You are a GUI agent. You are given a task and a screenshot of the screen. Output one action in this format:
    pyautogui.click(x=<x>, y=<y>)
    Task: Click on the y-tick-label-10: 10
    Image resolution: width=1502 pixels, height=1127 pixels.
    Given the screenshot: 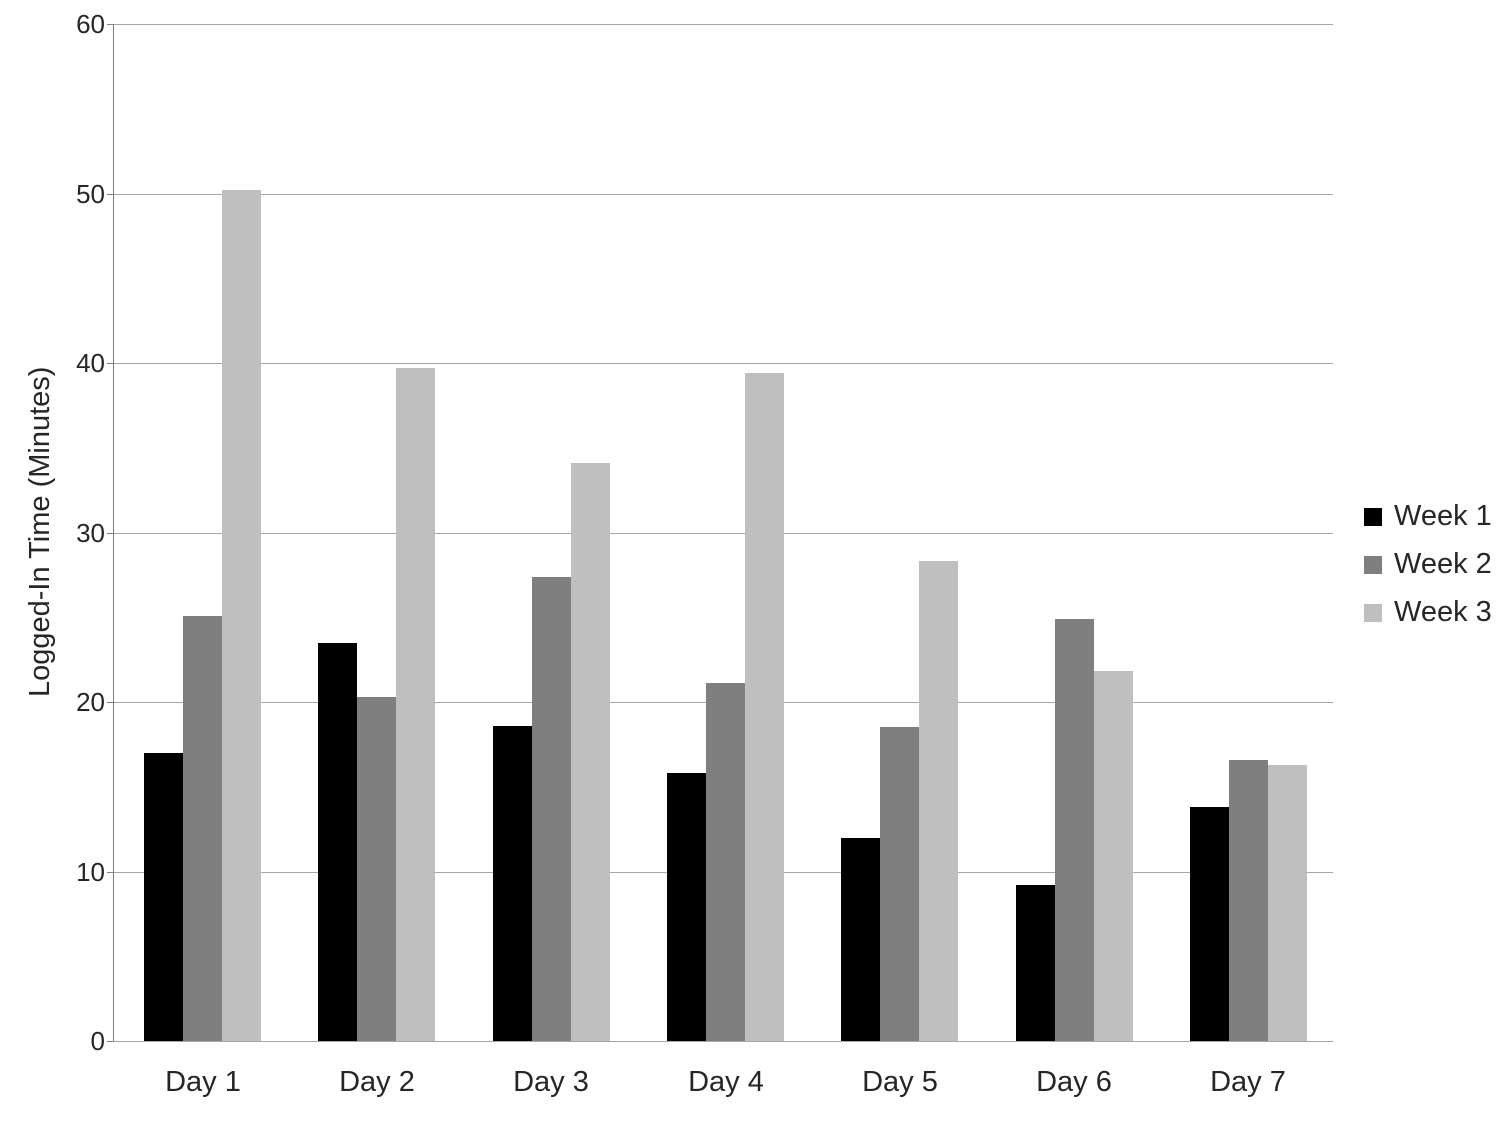 What is the action you would take?
    pyautogui.click(x=90, y=872)
    